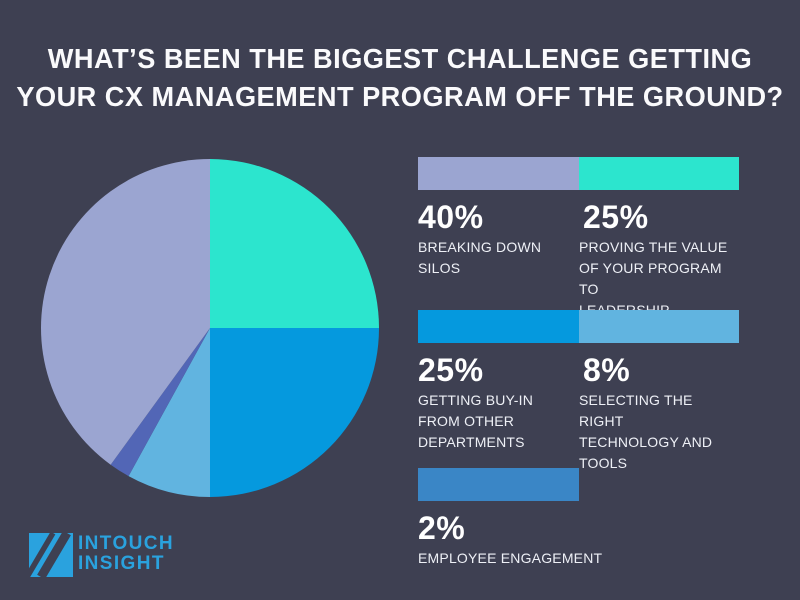  I want to click on legend-swatch-breaking-down-silos, so click(498, 173).